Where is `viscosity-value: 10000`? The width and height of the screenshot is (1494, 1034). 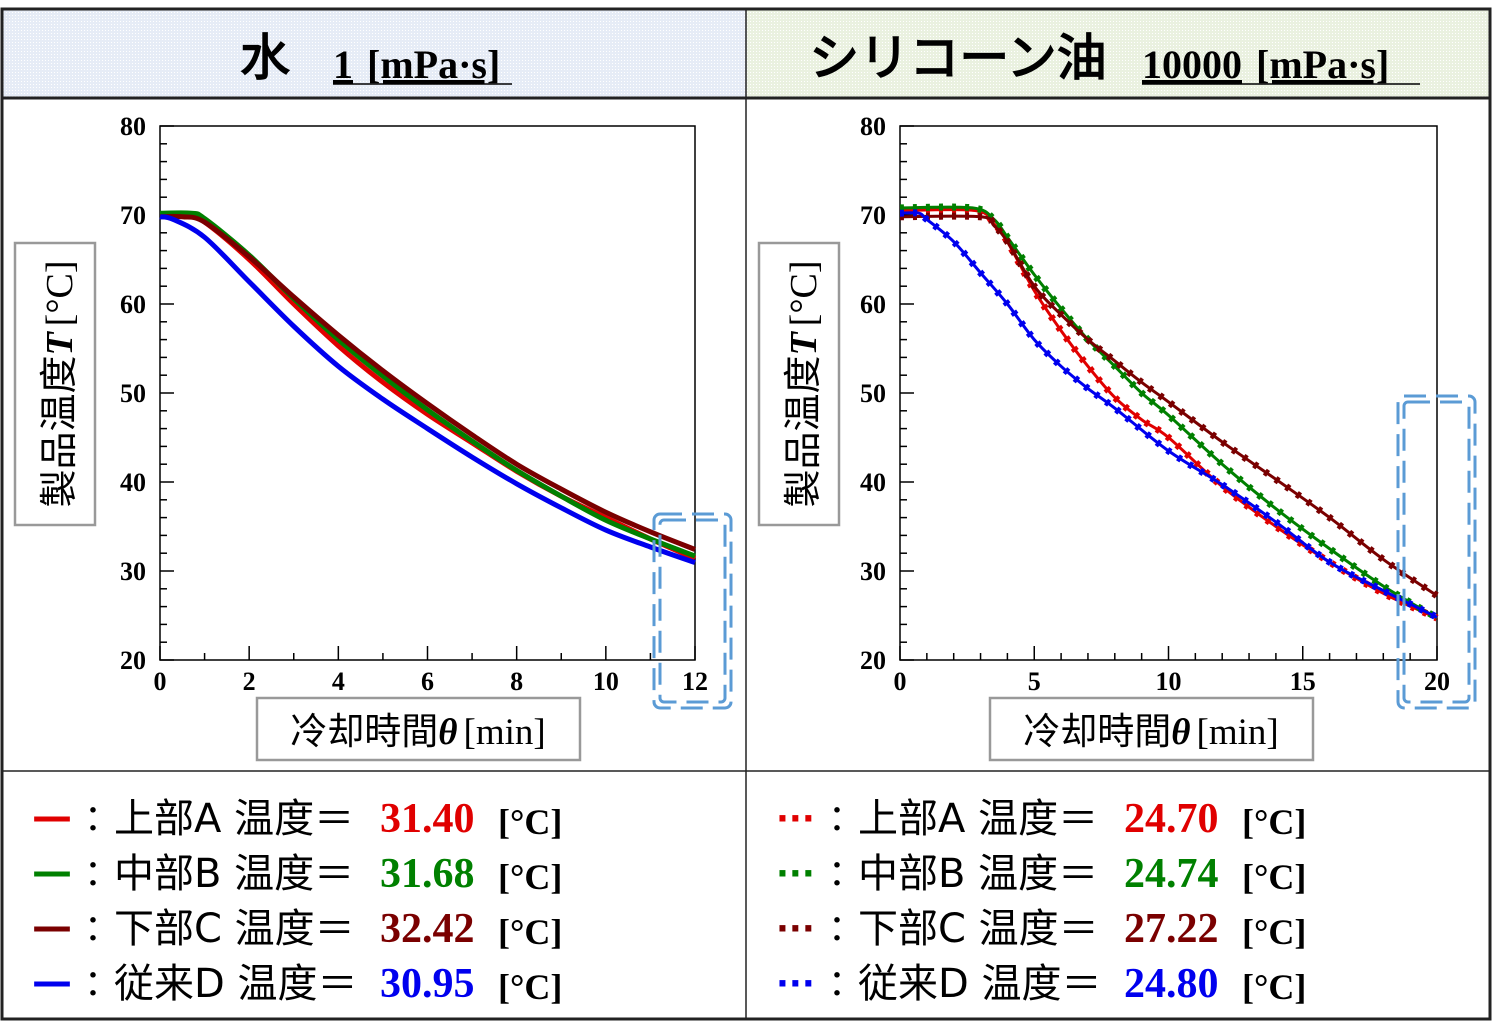 viscosity-value: 10000 is located at coordinates (1192, 64).